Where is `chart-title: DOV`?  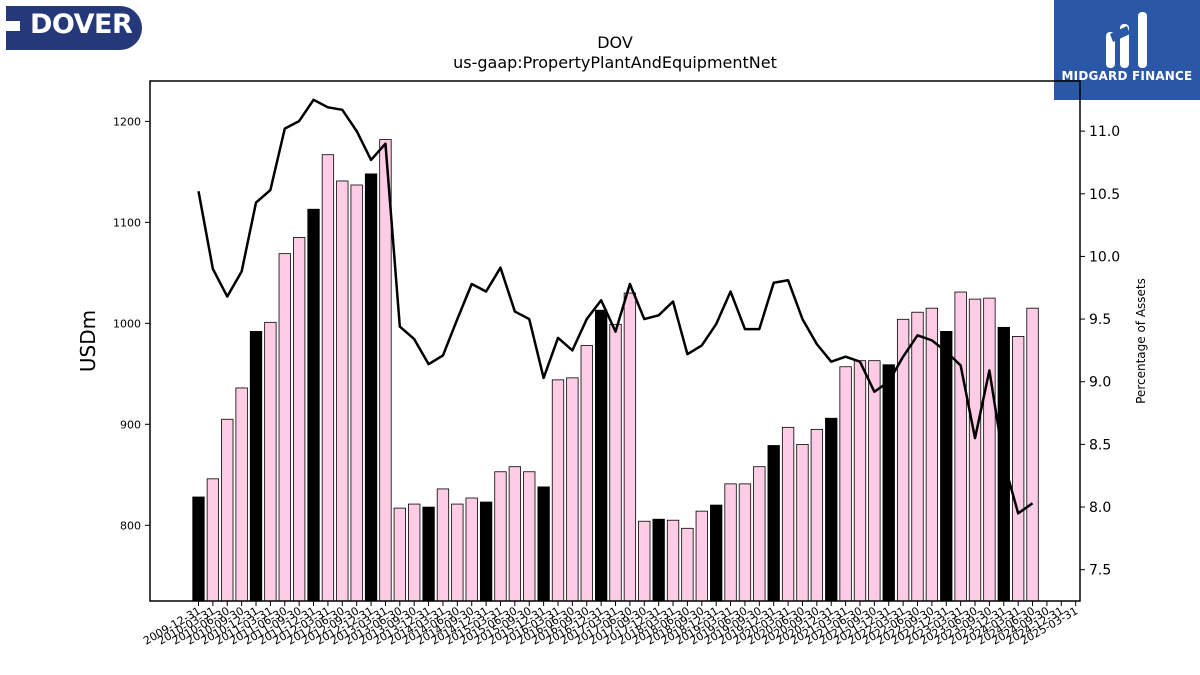
chart-title: DOV is located at coordinates (615, 42).